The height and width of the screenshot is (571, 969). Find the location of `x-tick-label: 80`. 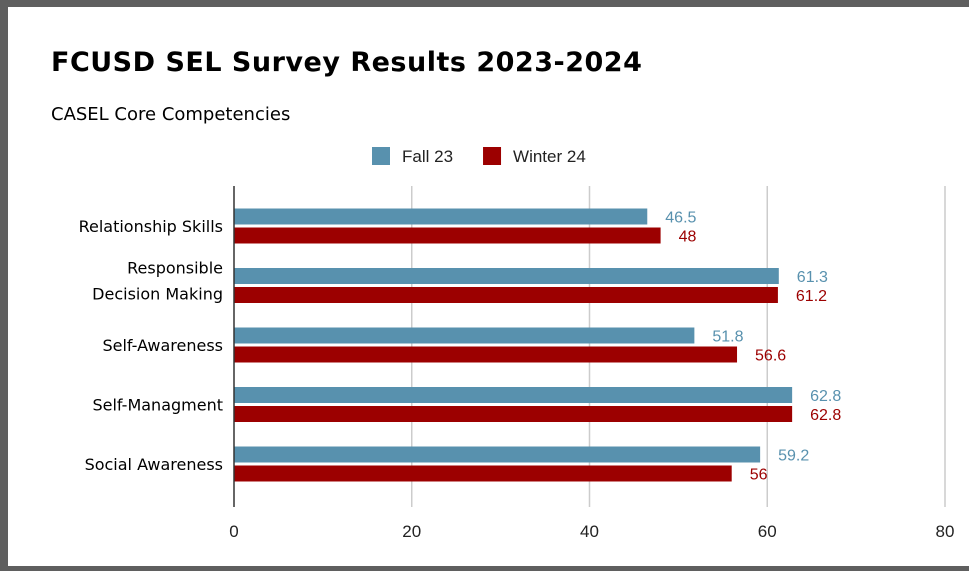

x-tick-label: 80 is located at coordinates (945, 531).